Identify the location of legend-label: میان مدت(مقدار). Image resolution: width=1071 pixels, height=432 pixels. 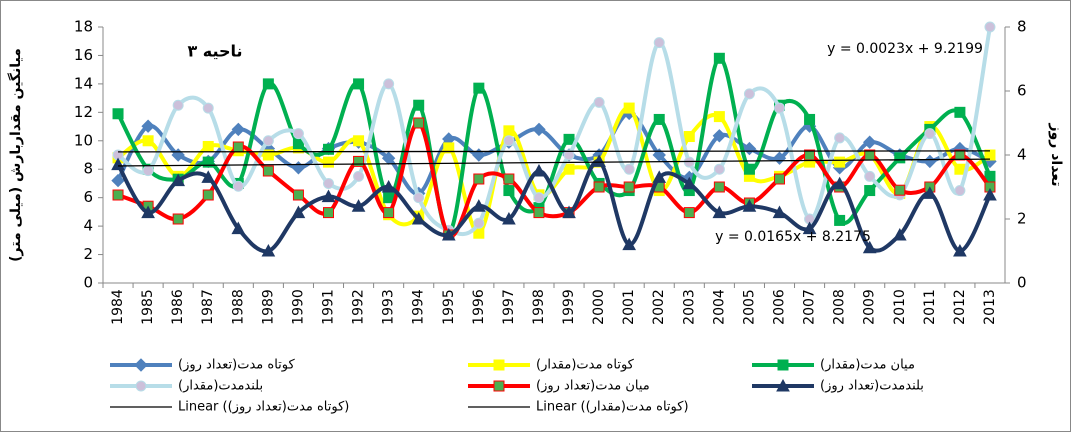
(867, 365).